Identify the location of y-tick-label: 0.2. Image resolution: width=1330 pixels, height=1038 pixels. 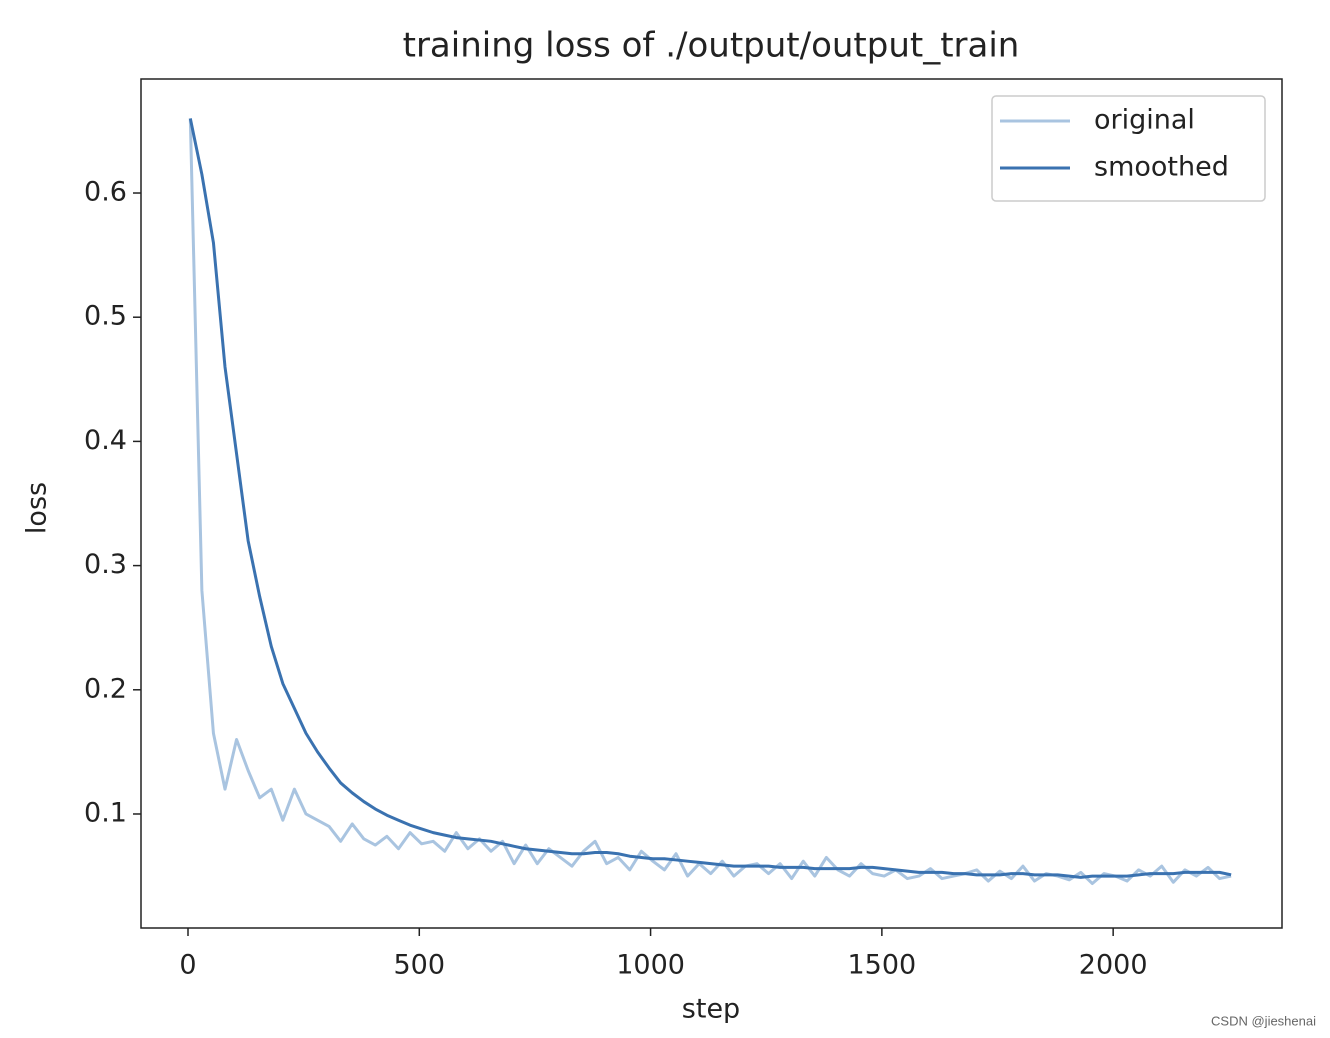
(105, 688).